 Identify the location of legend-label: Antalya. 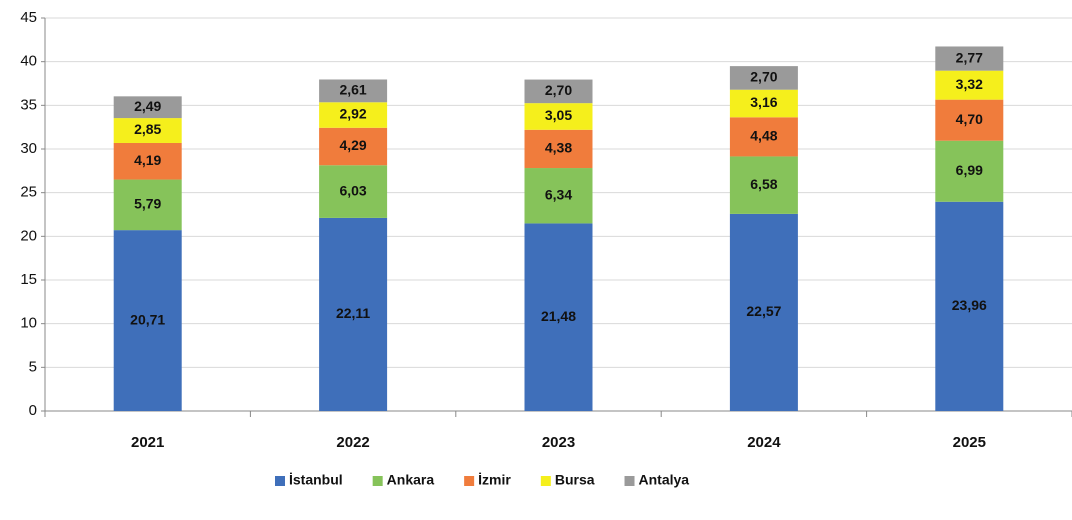
(664, 480).